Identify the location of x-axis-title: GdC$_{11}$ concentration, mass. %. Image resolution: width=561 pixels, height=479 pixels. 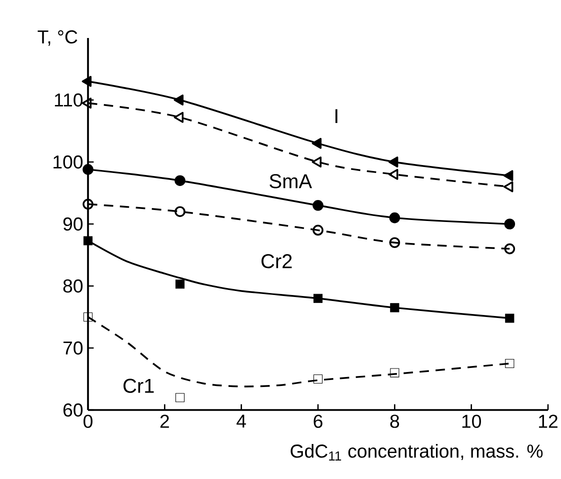
(416, 452).